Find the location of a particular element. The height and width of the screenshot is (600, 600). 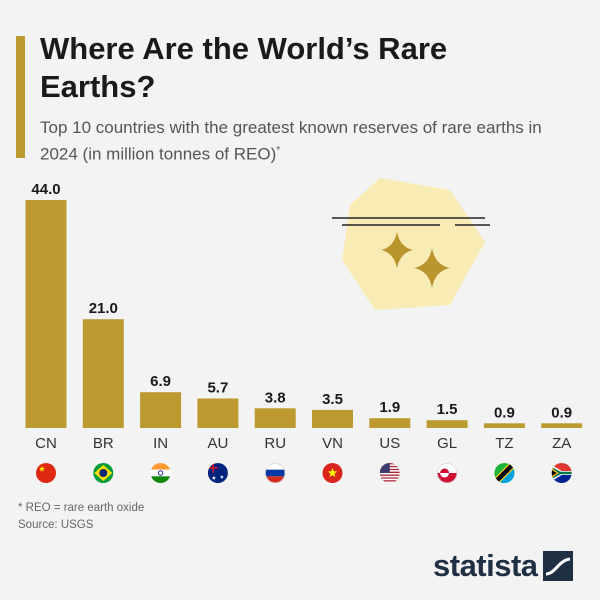

china-flag-icon is located at coordinates (46, 473).